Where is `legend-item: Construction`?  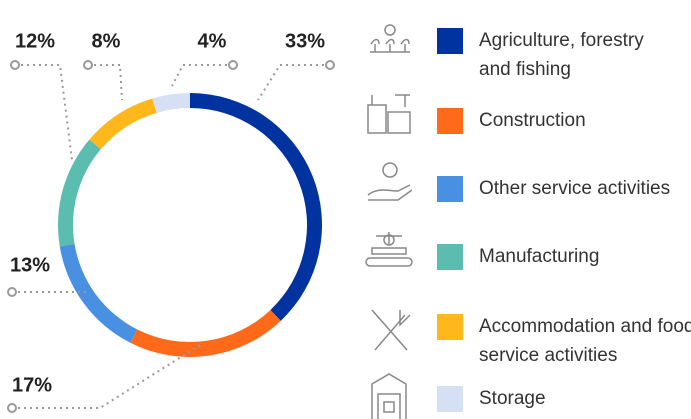
legend-item: Construction is located at coordinates (564, 120).